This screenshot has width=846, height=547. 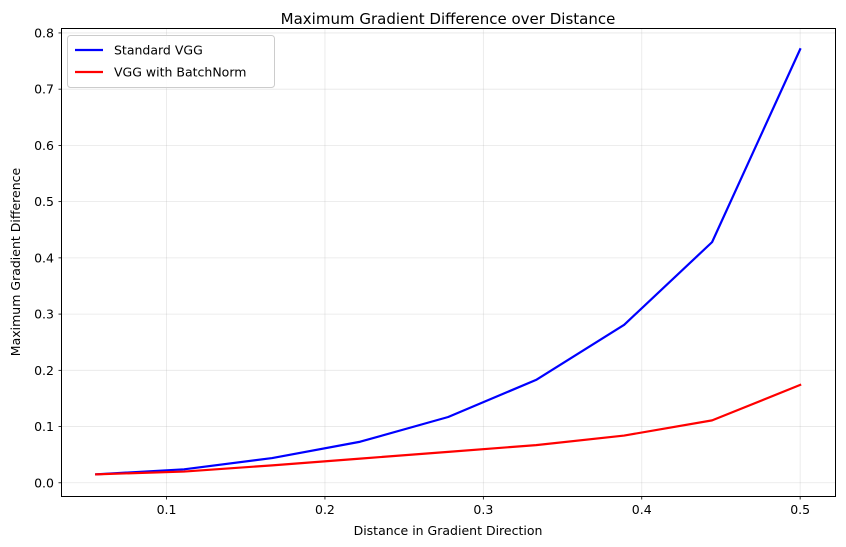 What do you see at coordinates (44, 314) in the screenshot?
I see `y-tick-label: 0.3` at bounding box center [44, 314].